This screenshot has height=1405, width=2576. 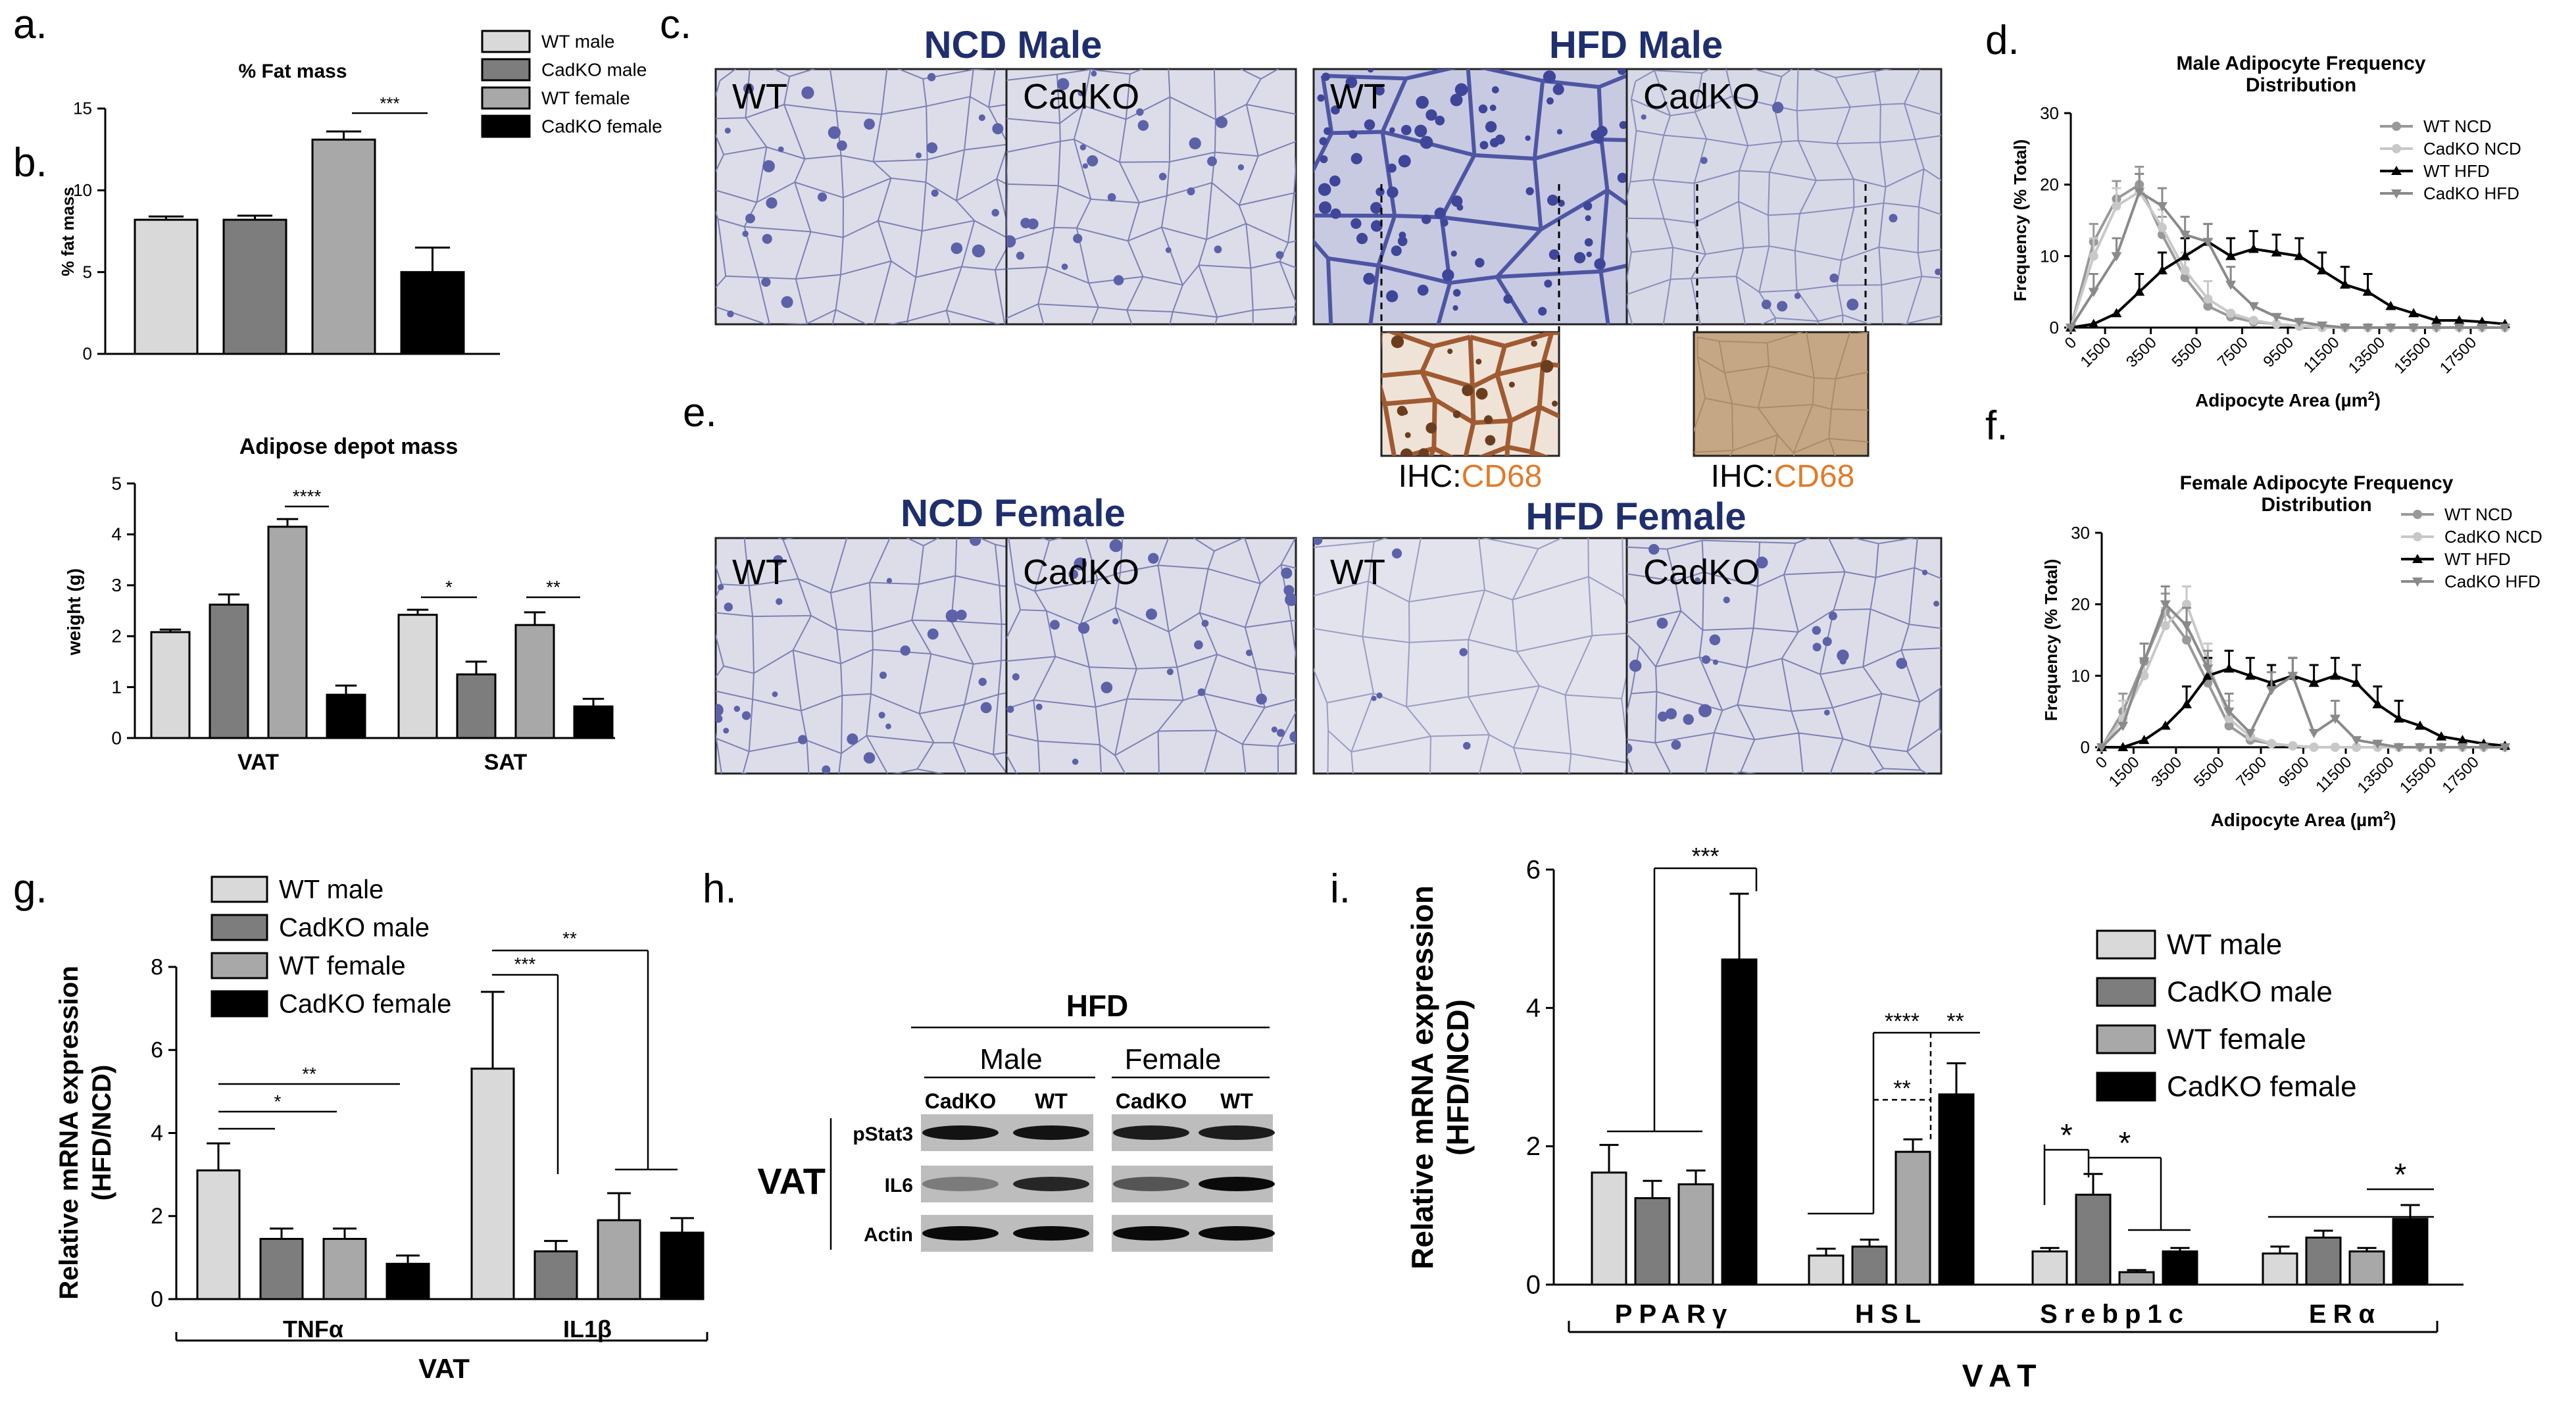 What do you see at coordinates (2051, 641) in the screenshot?
I see `y-axis-label: Frequency (% Total)` at bounding box center [2051, 641].